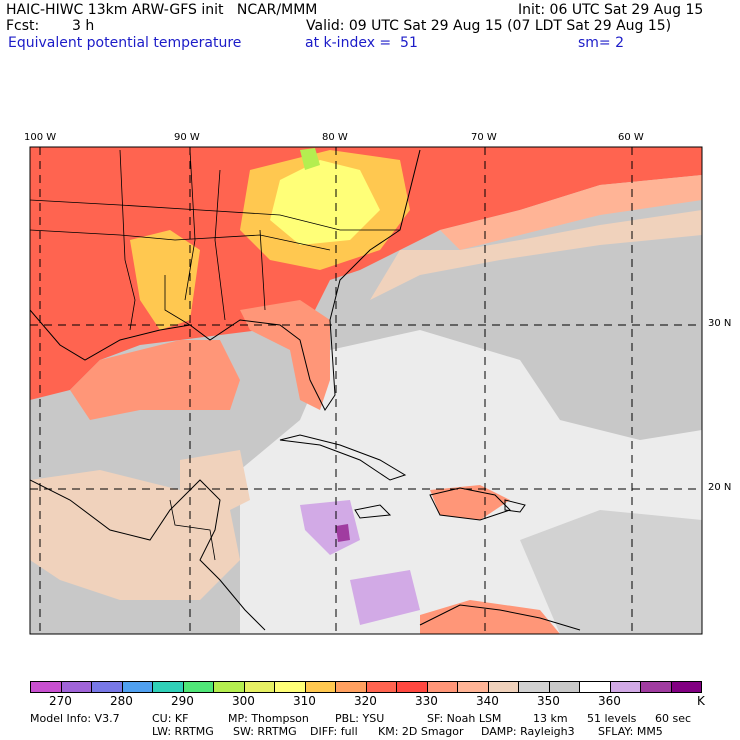  I want to click on lon-label-100w: 100 W, so click(40, 137).